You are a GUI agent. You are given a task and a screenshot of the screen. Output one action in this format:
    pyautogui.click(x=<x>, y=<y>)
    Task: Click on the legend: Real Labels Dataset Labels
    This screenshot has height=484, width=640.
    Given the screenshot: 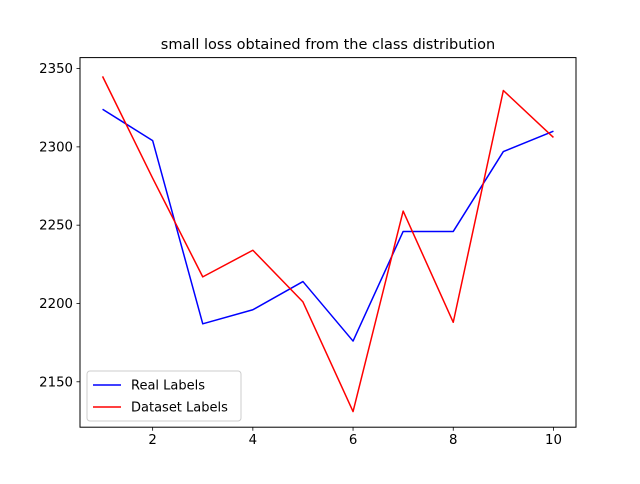 What is the action you would take?
    pyautogui.click(x=164, y=396)
    